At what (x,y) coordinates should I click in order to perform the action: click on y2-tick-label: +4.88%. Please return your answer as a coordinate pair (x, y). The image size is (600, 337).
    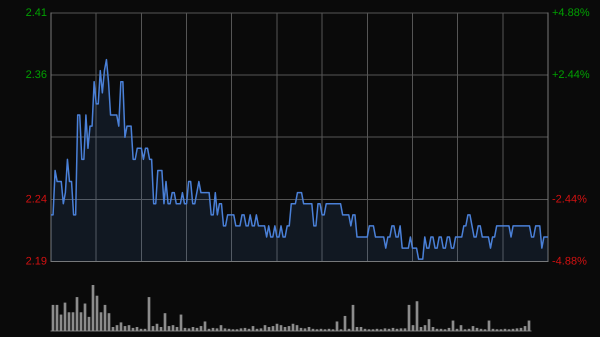
    Looking at the image, I should click on (571, 13).